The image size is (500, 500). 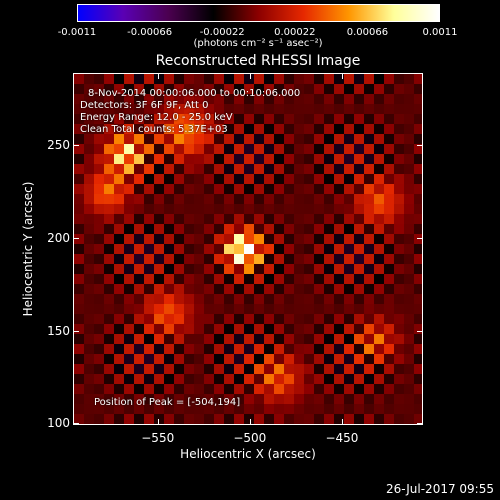 What do you see at coordinates (250, 438) in the screenshot?
I see `x-tick-label: −500` at bounding box center [250, 438].